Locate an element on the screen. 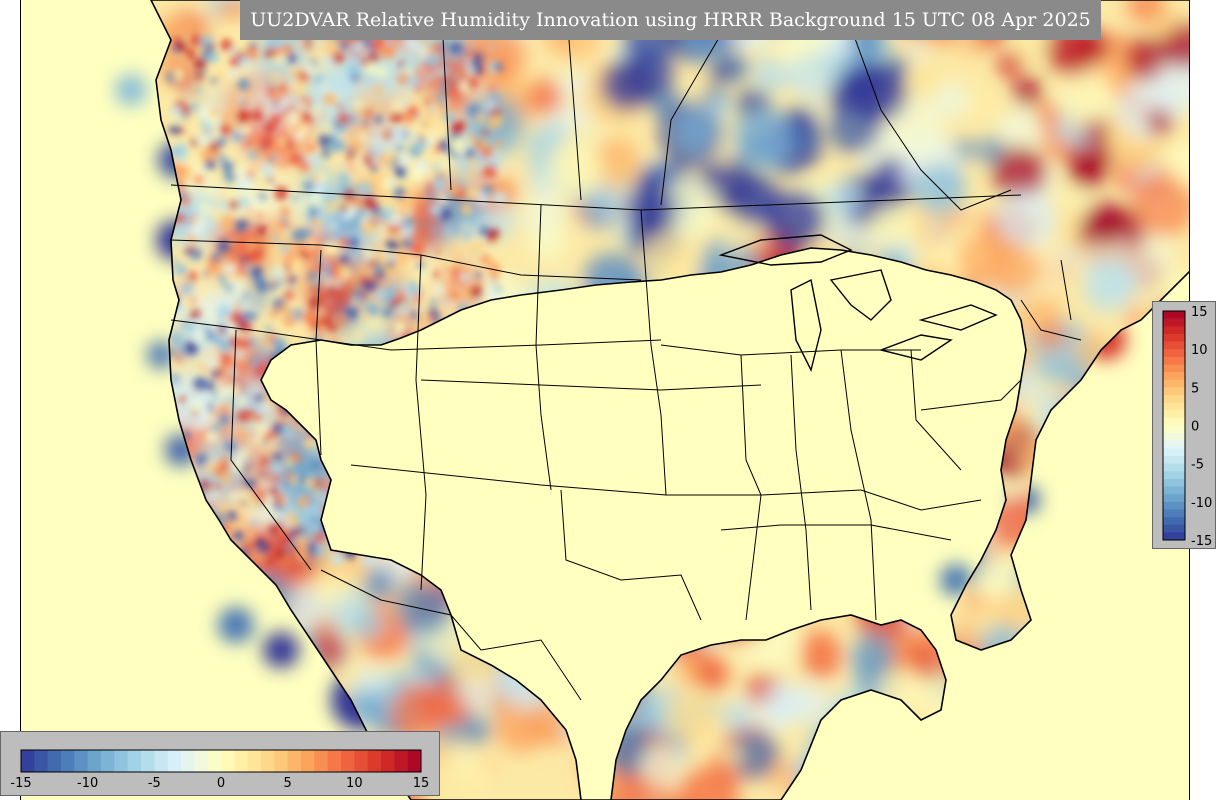  colorbar-tick-label: -15 is located at coordinates (20, 783).